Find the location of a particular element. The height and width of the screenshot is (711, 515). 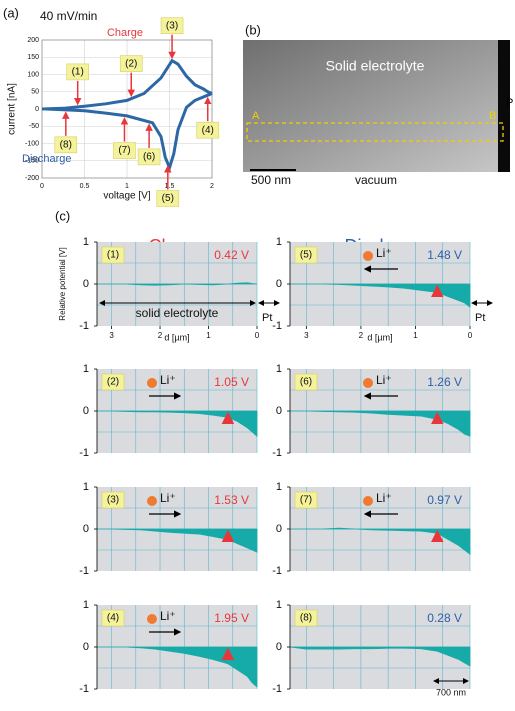

edge-label: P is located at coordinates (509, 103).